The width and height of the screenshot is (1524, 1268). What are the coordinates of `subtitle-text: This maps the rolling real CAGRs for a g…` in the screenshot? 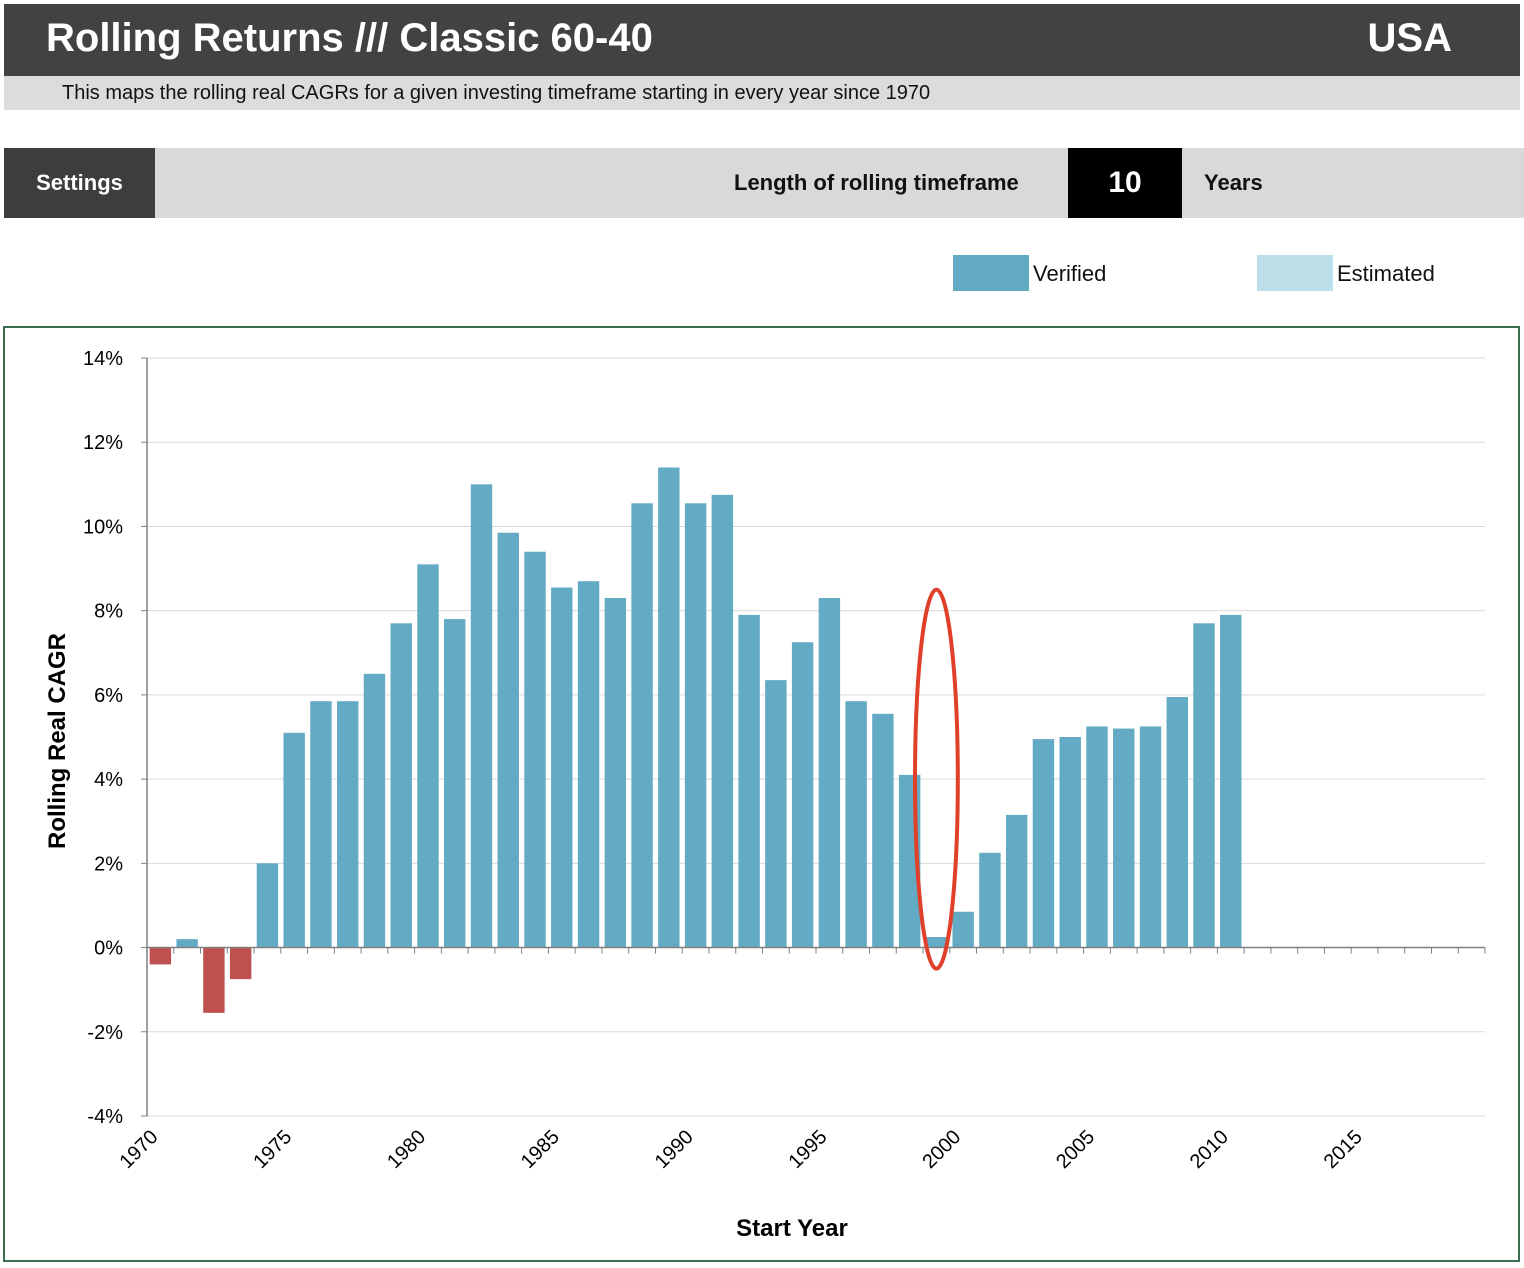 It's located at (496, 93).